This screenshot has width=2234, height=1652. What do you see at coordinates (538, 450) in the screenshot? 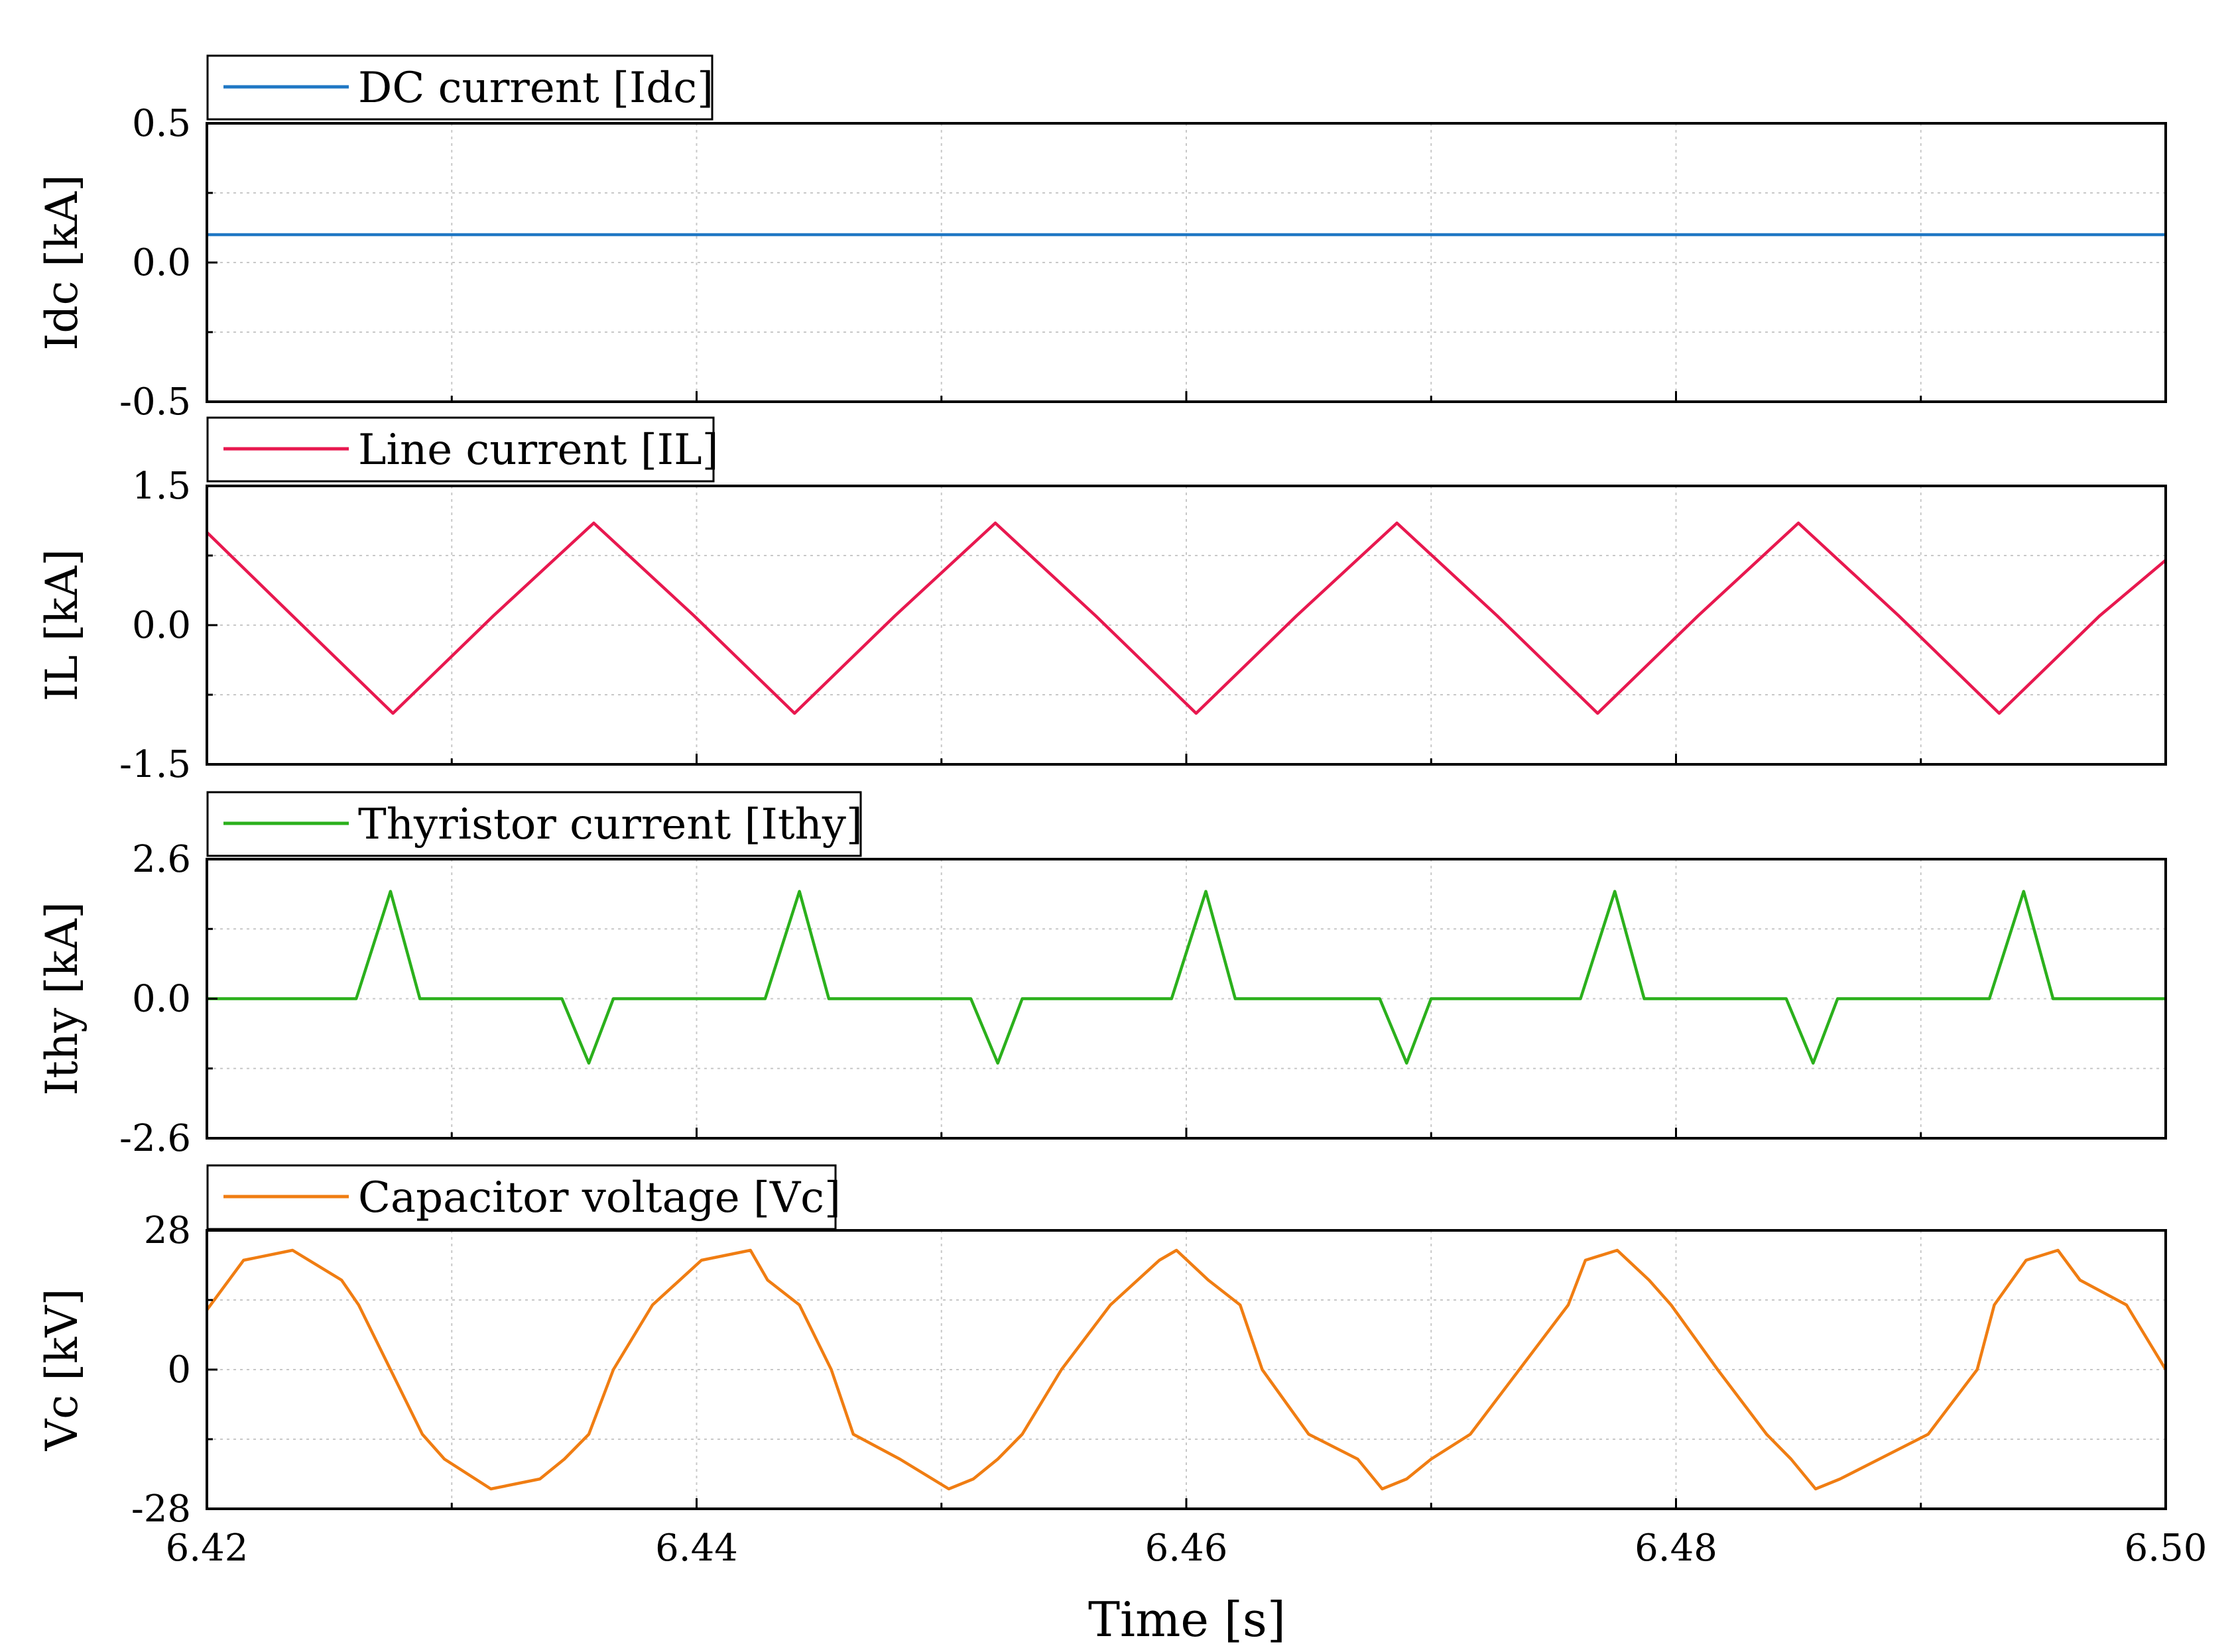
I see `legend-label: Line current [IL]` at bounding box center [538, 450].